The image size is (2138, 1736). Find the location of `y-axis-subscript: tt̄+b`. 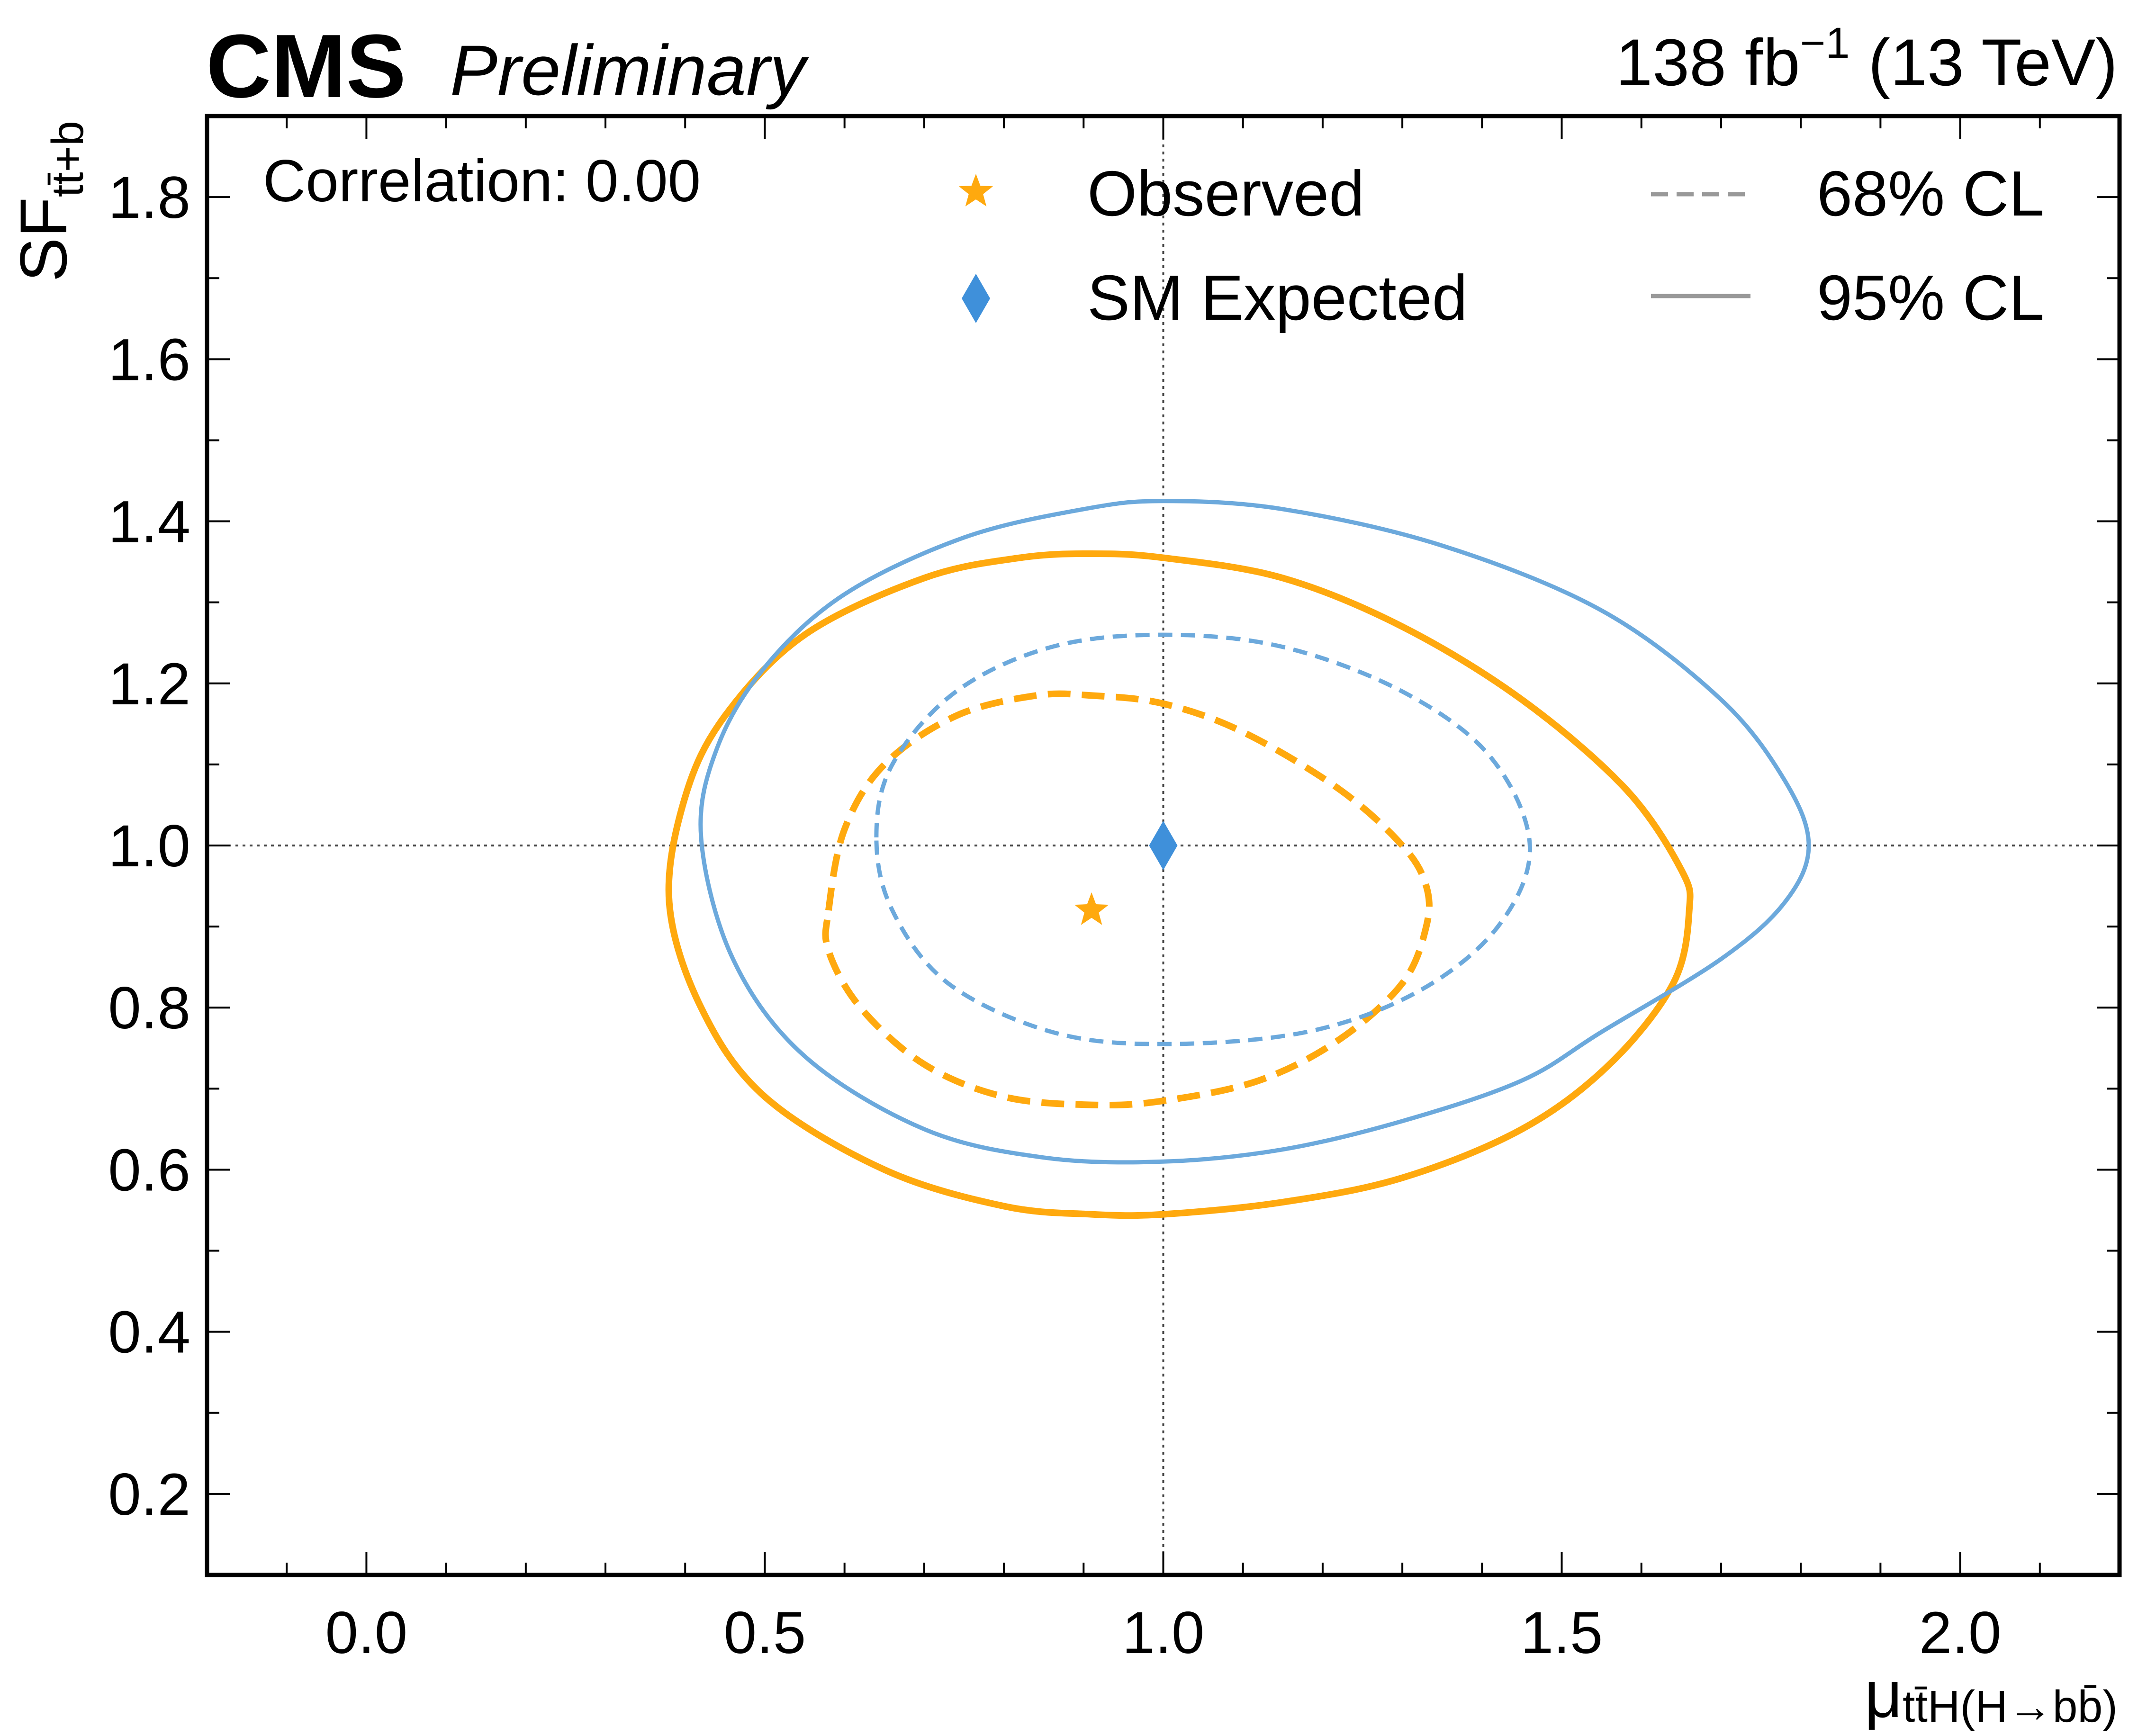

y-axis-subscript: tt̄+b is located at coordinates (68, 159).